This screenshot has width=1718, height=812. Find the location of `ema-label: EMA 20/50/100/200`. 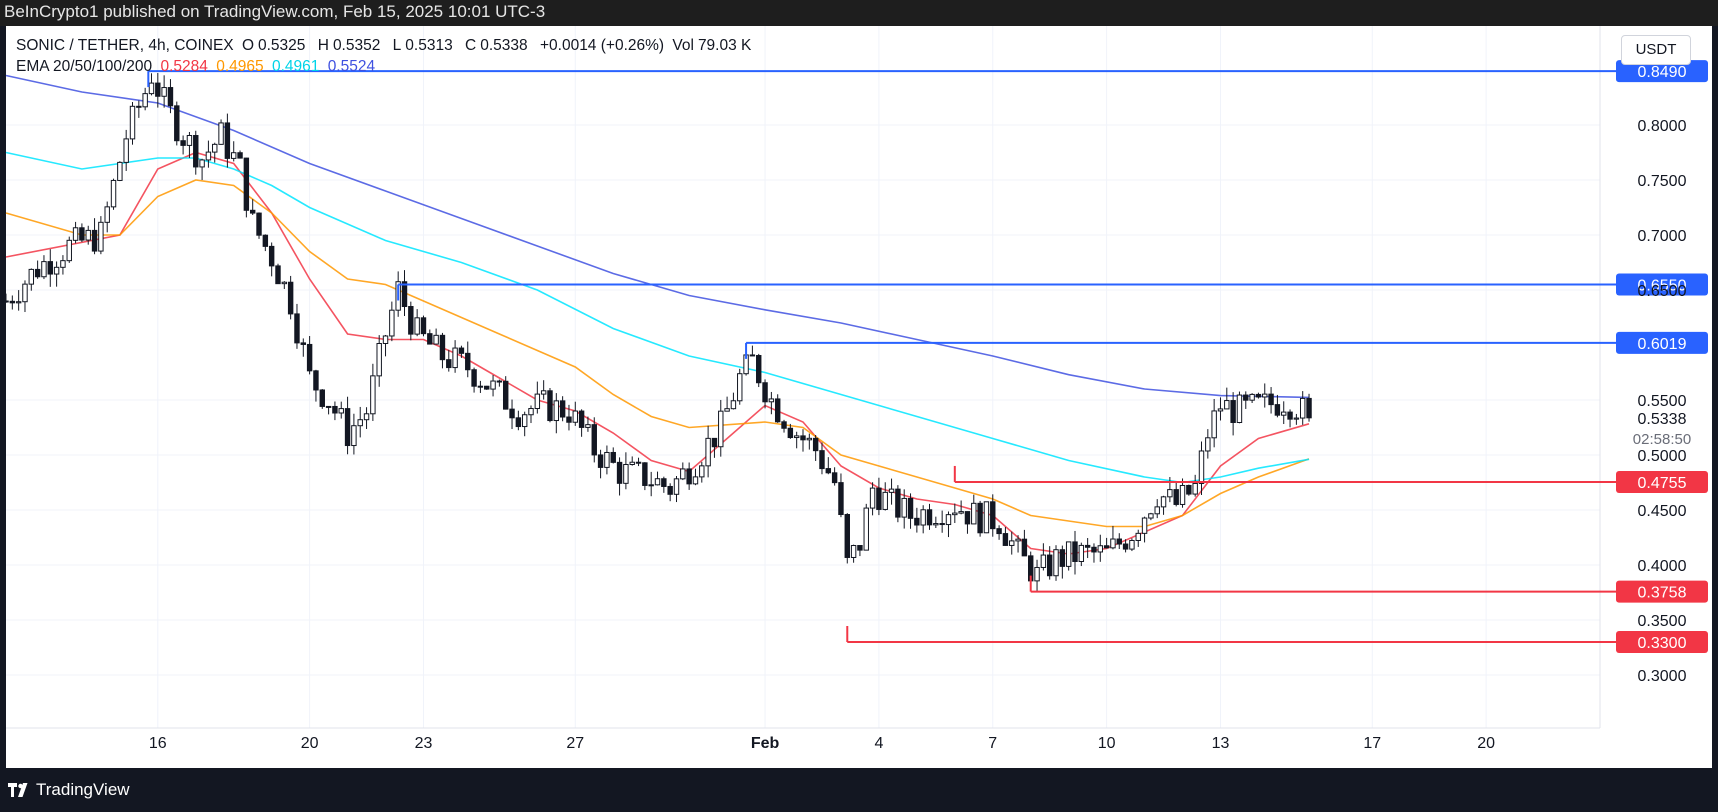

ema-label: EMA 20/50/100/200 is located at coordinates (84, 66).